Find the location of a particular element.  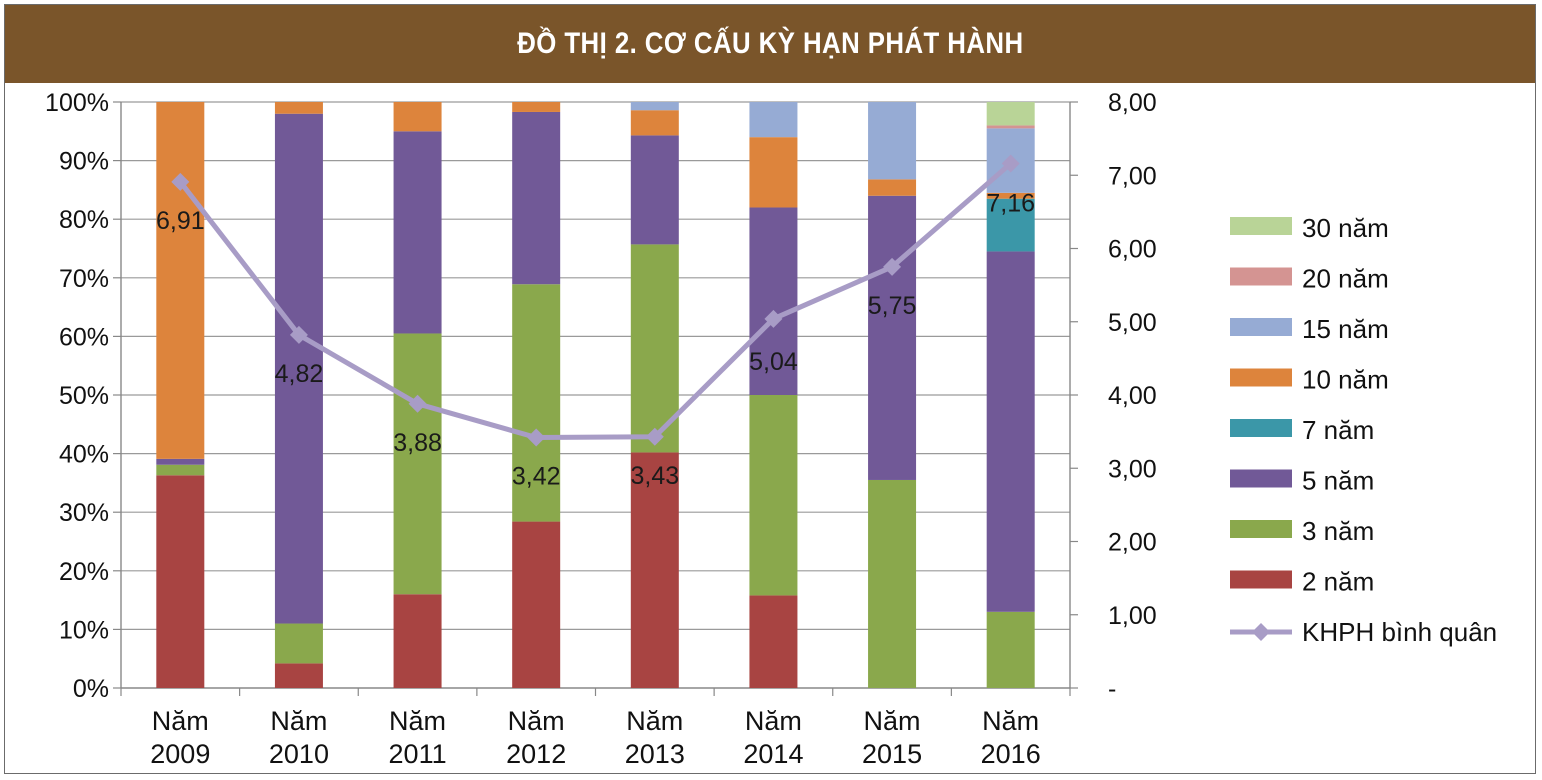

left-tick-label: 0% is located at coordinates (91, 689).